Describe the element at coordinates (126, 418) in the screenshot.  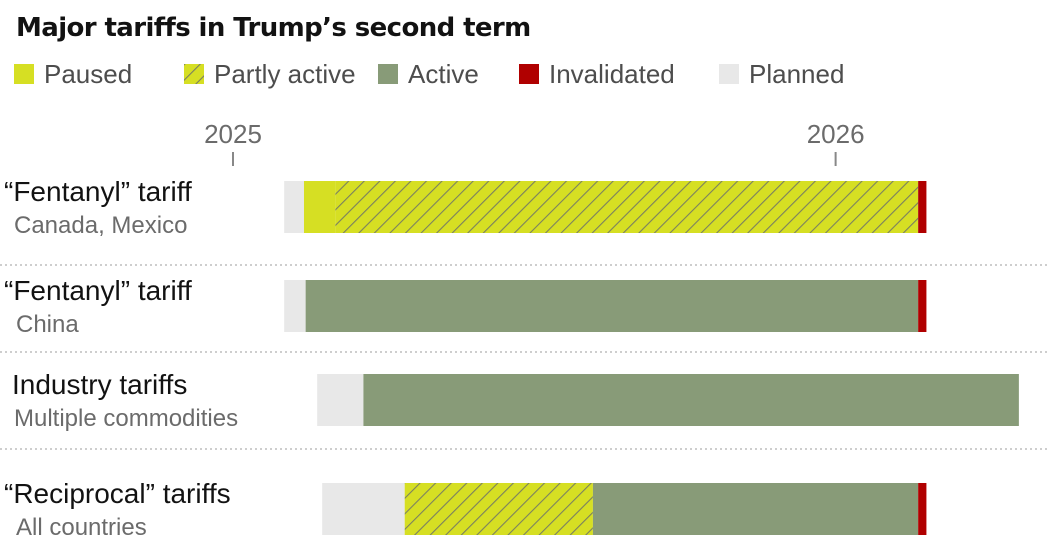
I see `row-subtitle: Multiple commodities` at that location.